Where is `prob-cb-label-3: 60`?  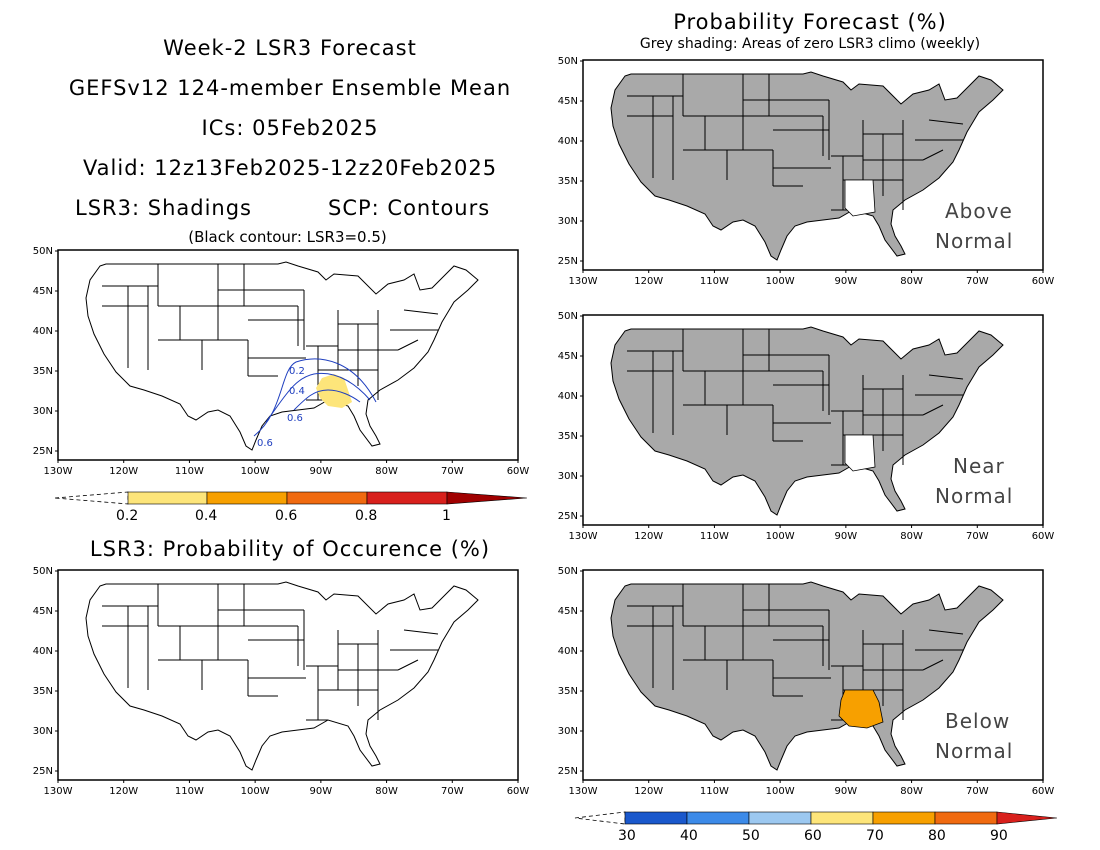 prob-cb-label-3: 60 is located at coordinates (813, 836).